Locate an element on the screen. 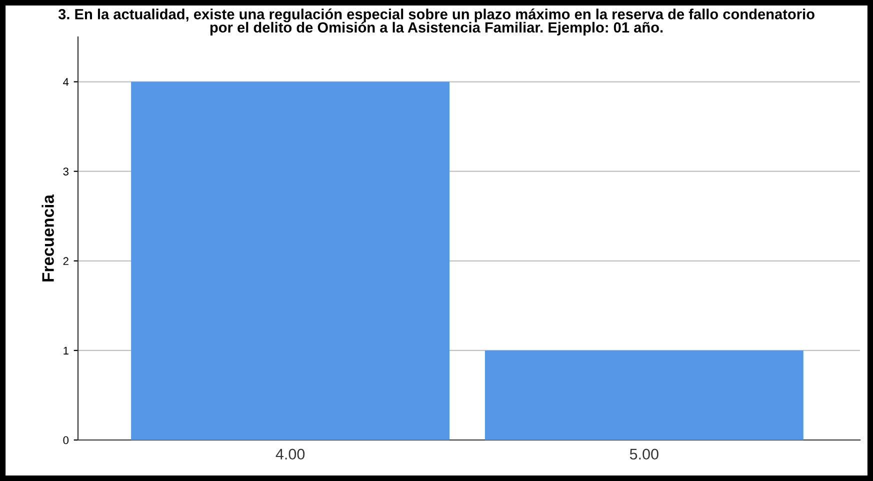 This screenshot has height=481, width=873. x-tick-label: 4.00 is located at coordinates (290, 454).